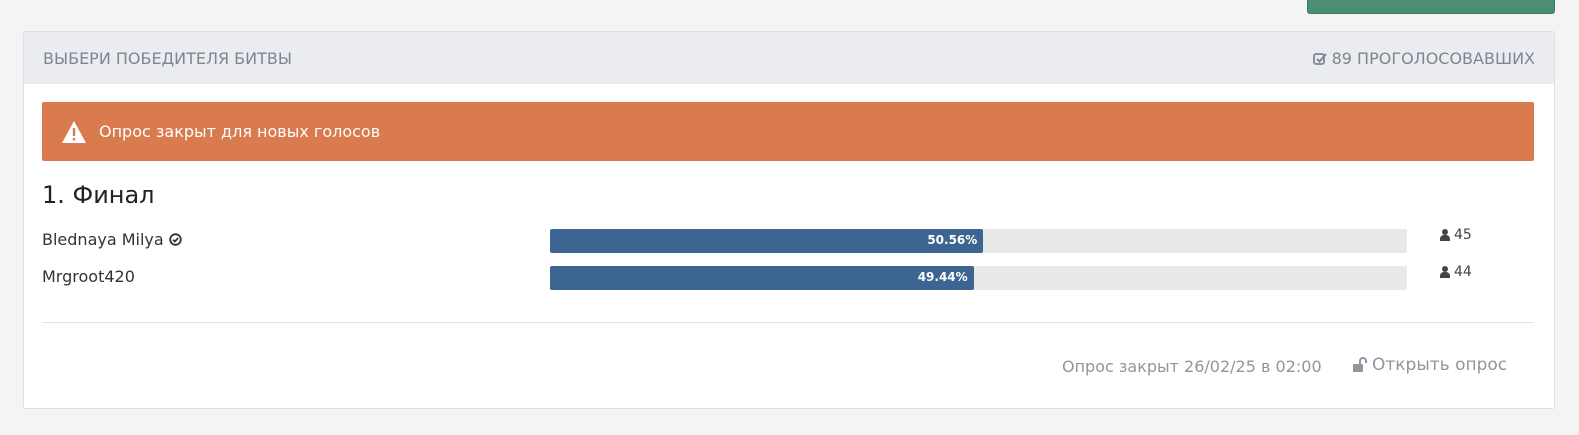 The image size is (1579, 435). I want to click on question: 1. Финал, so click(98, 195).